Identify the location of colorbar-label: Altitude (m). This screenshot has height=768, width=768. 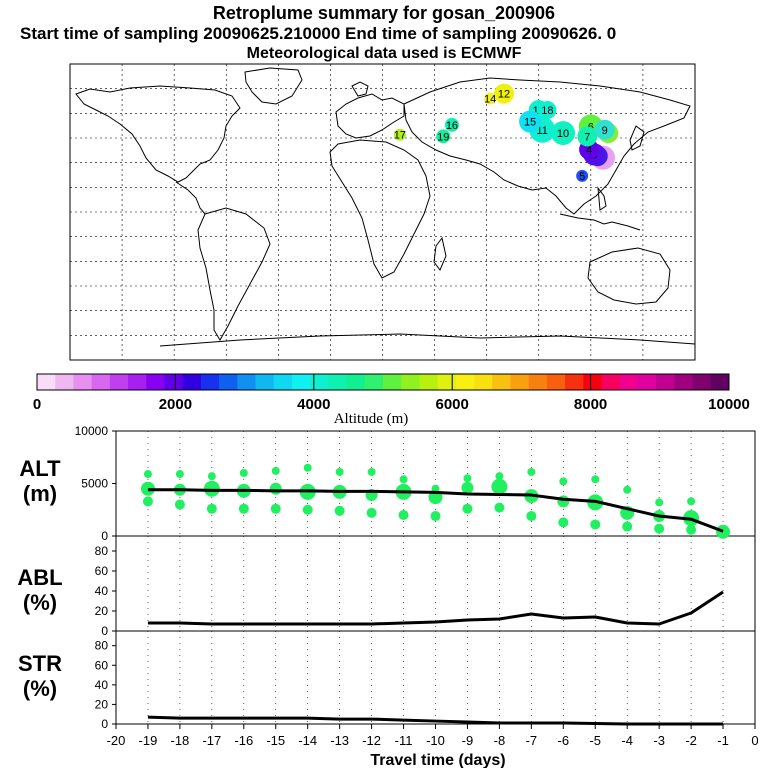
(371, 419).